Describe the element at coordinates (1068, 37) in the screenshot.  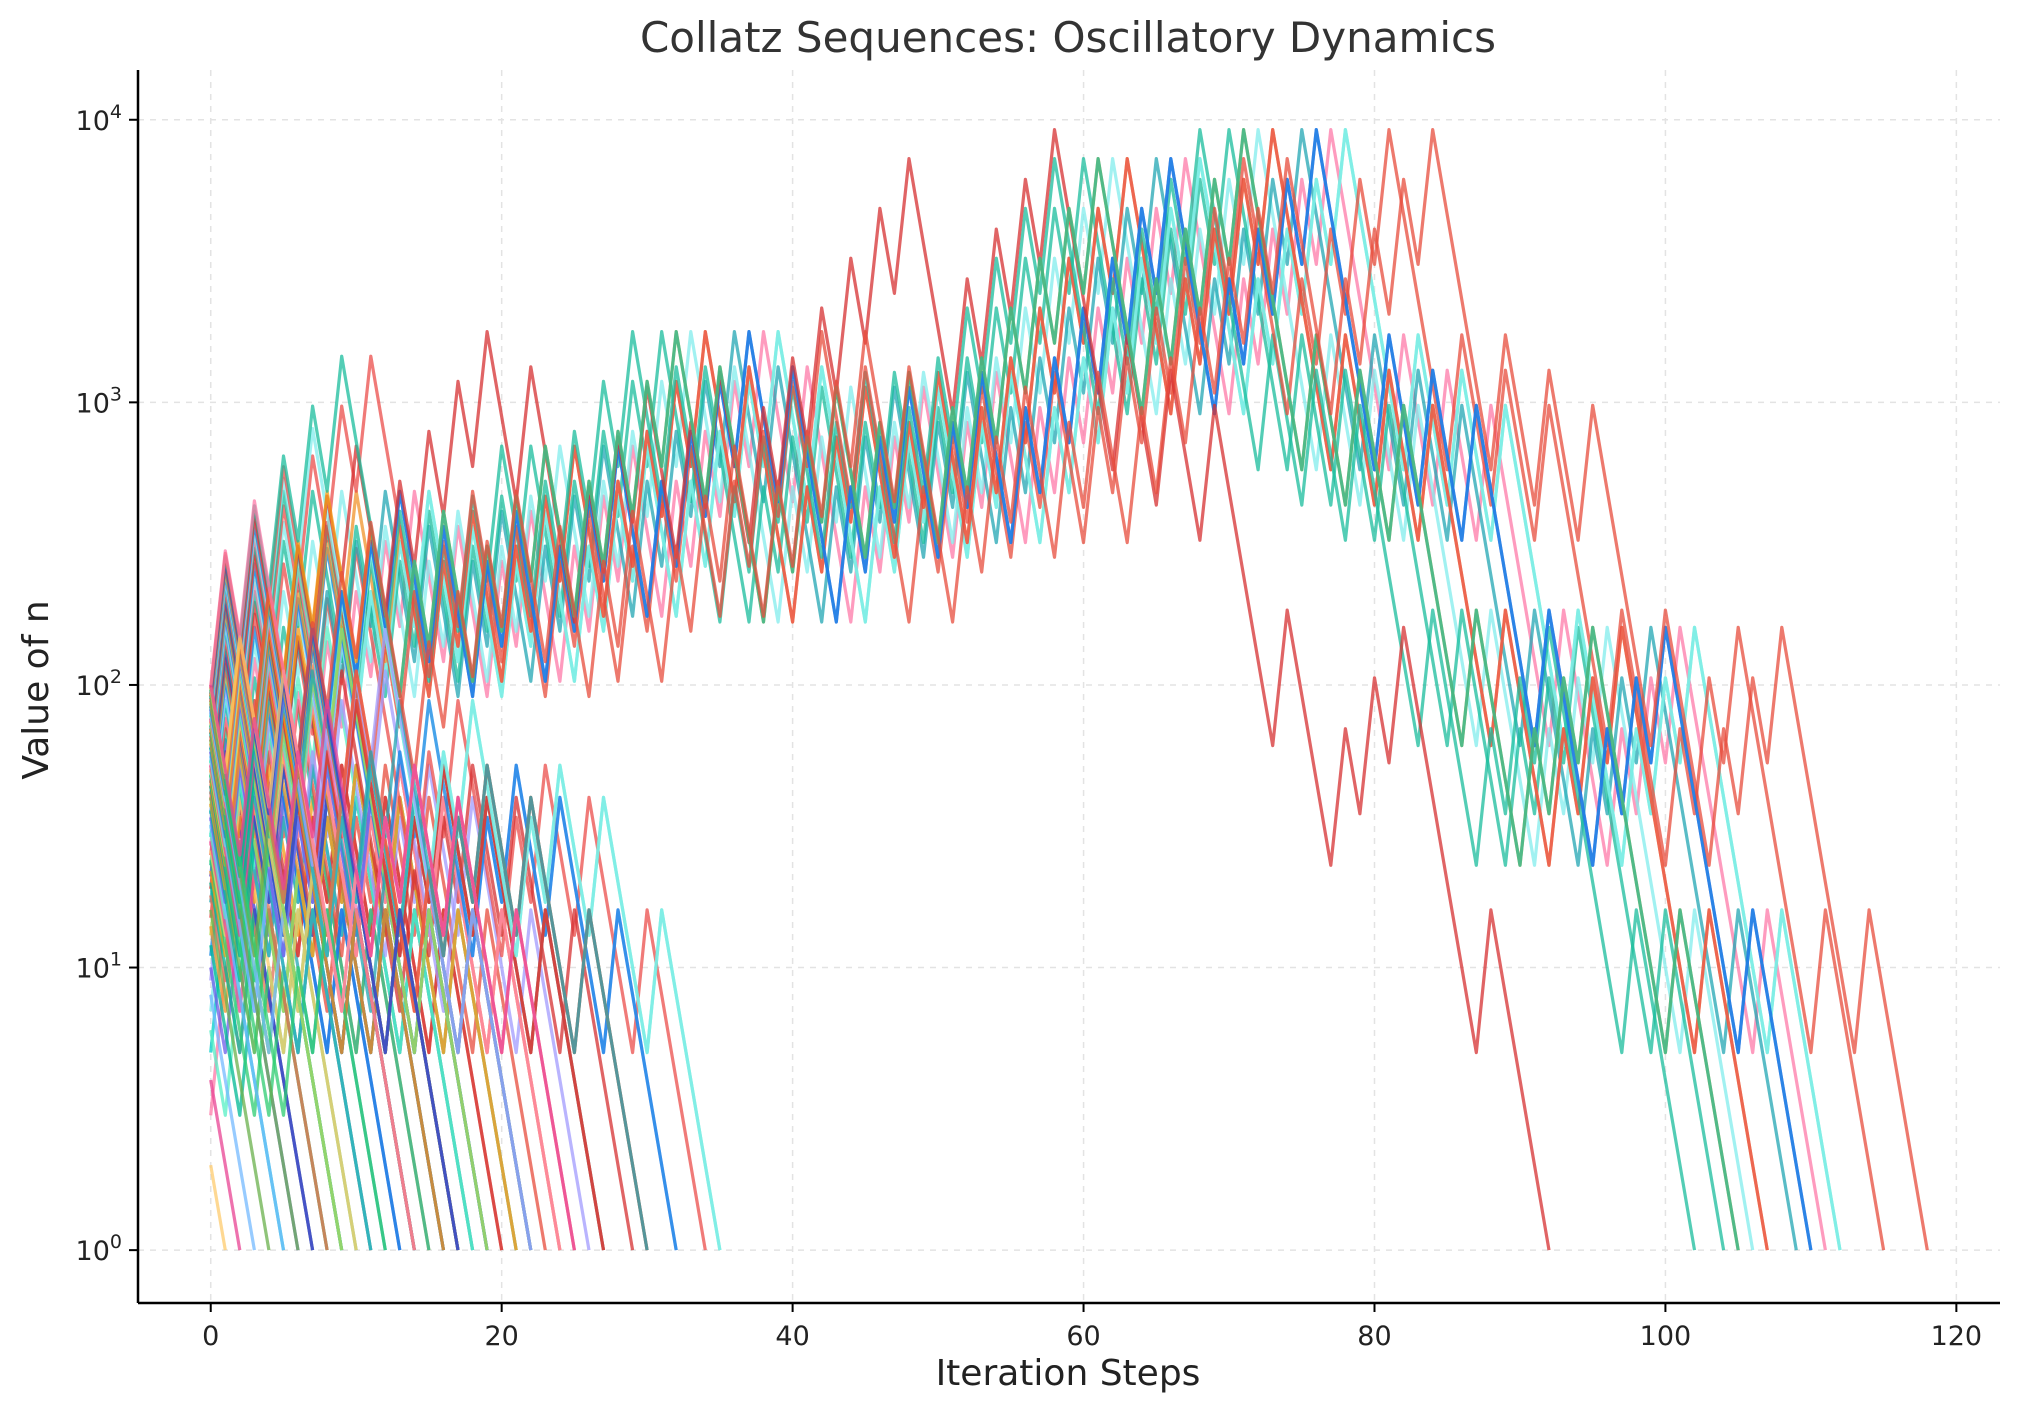
I see `chart-title: Collatz Sequences: Oscillatory Dynamics` at that location.